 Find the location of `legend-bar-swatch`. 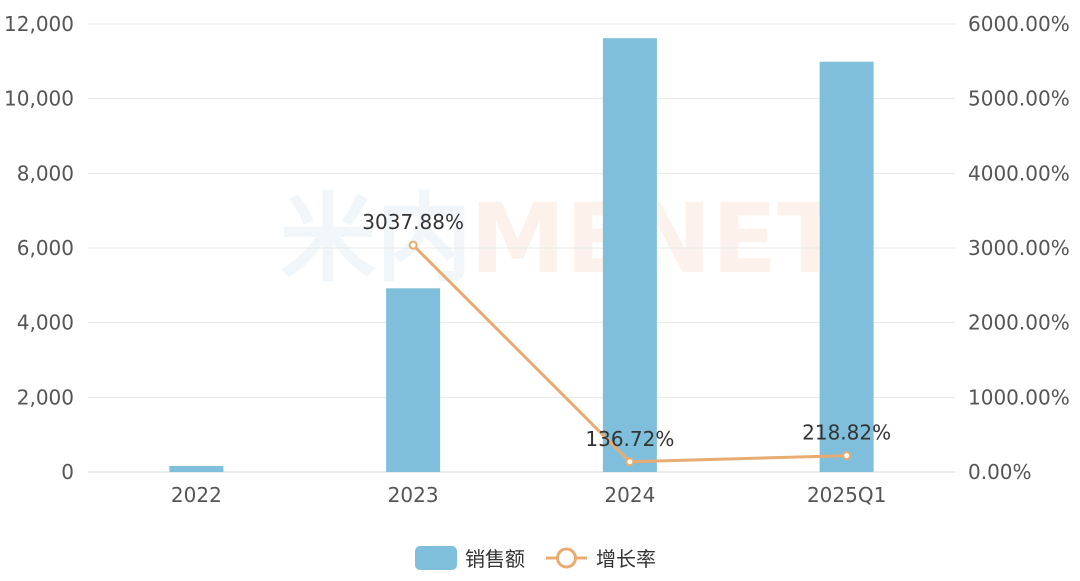

legend-bar-swatch is located at coordinates (436, 558).